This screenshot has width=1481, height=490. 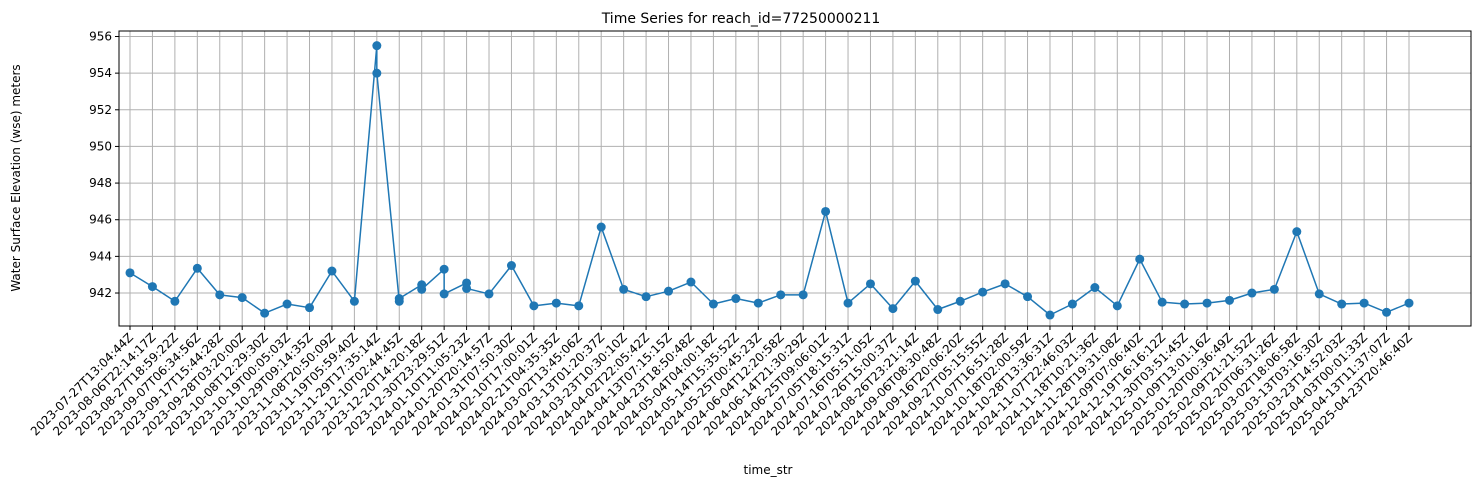 I want to click on y-axis-label: Water Surface Elevation (wse) meters, so click(x=16, y=177).